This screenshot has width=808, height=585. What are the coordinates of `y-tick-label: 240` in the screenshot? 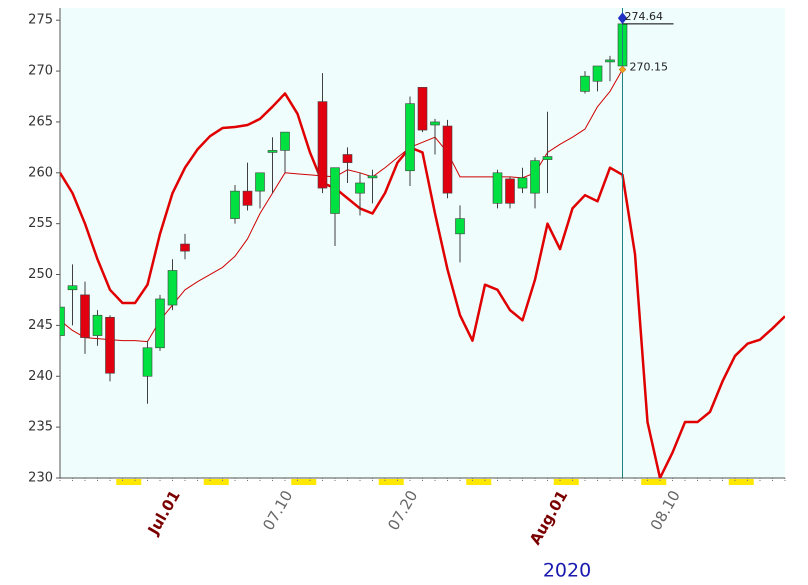 It's located at (40, 376).